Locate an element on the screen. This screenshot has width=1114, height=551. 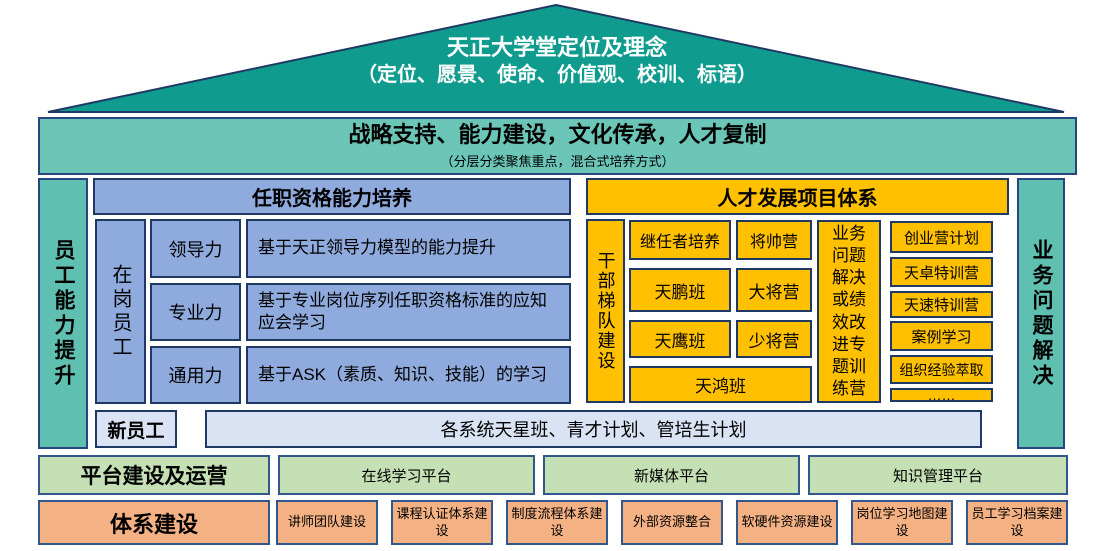
qualification-row-content: 基于专业岗位序列任职资格标准的应知应会学习 is located at coordinates (408, 312).